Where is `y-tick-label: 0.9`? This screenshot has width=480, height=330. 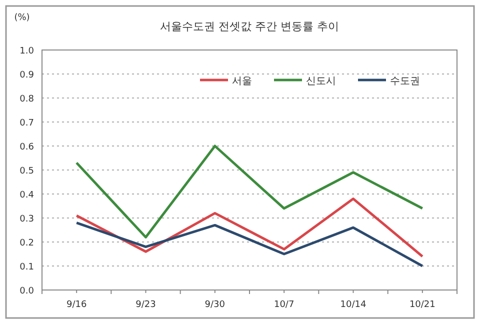
y-tick-label: 0.9 is located at coordinates (27, 75).